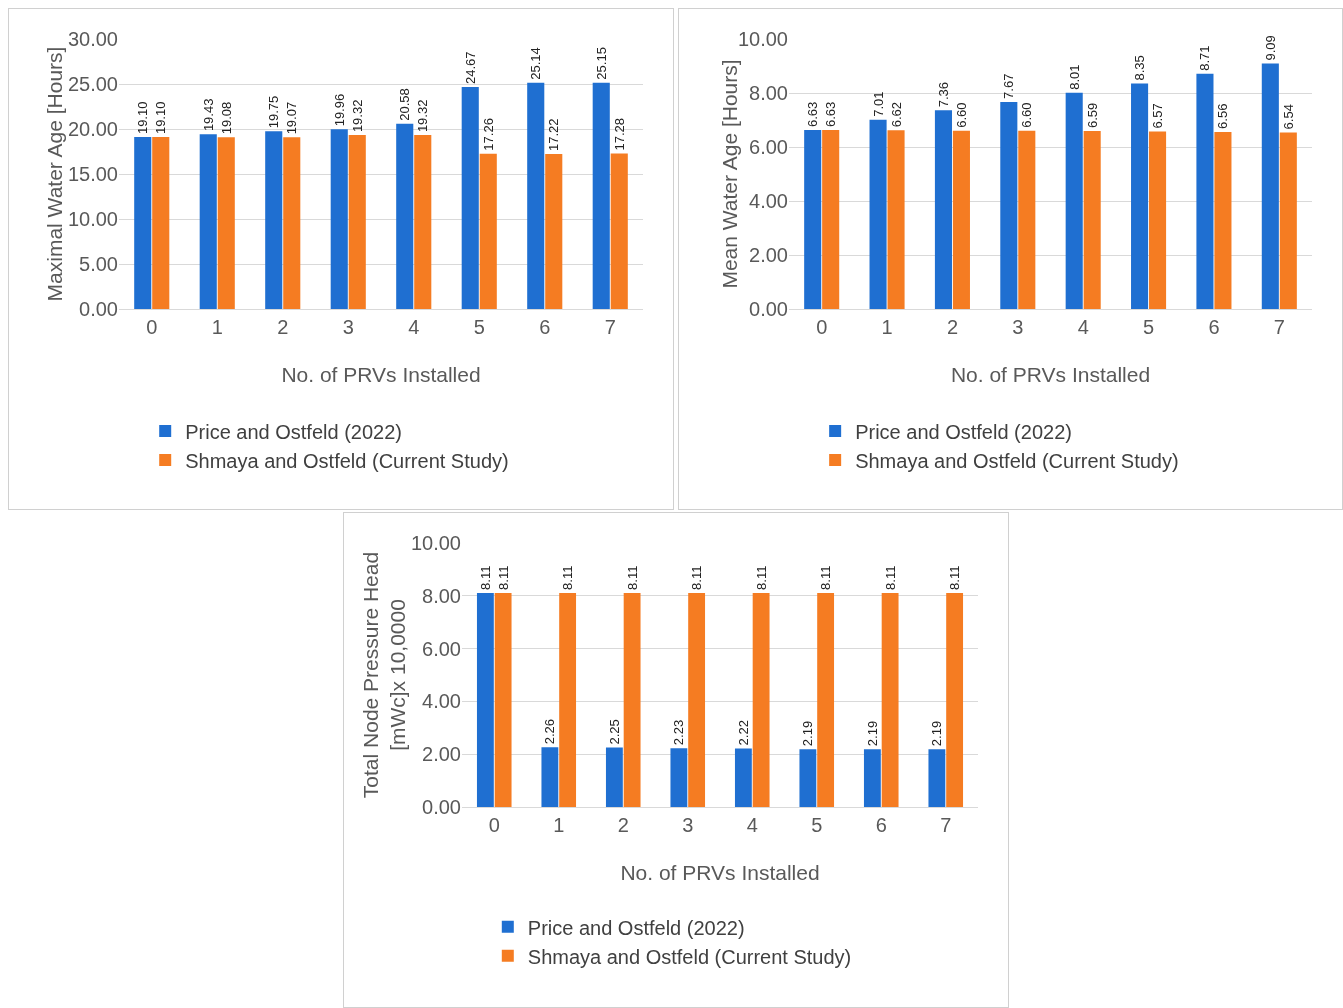  I want to click on data-label: 9.09, so click(1270, 48).